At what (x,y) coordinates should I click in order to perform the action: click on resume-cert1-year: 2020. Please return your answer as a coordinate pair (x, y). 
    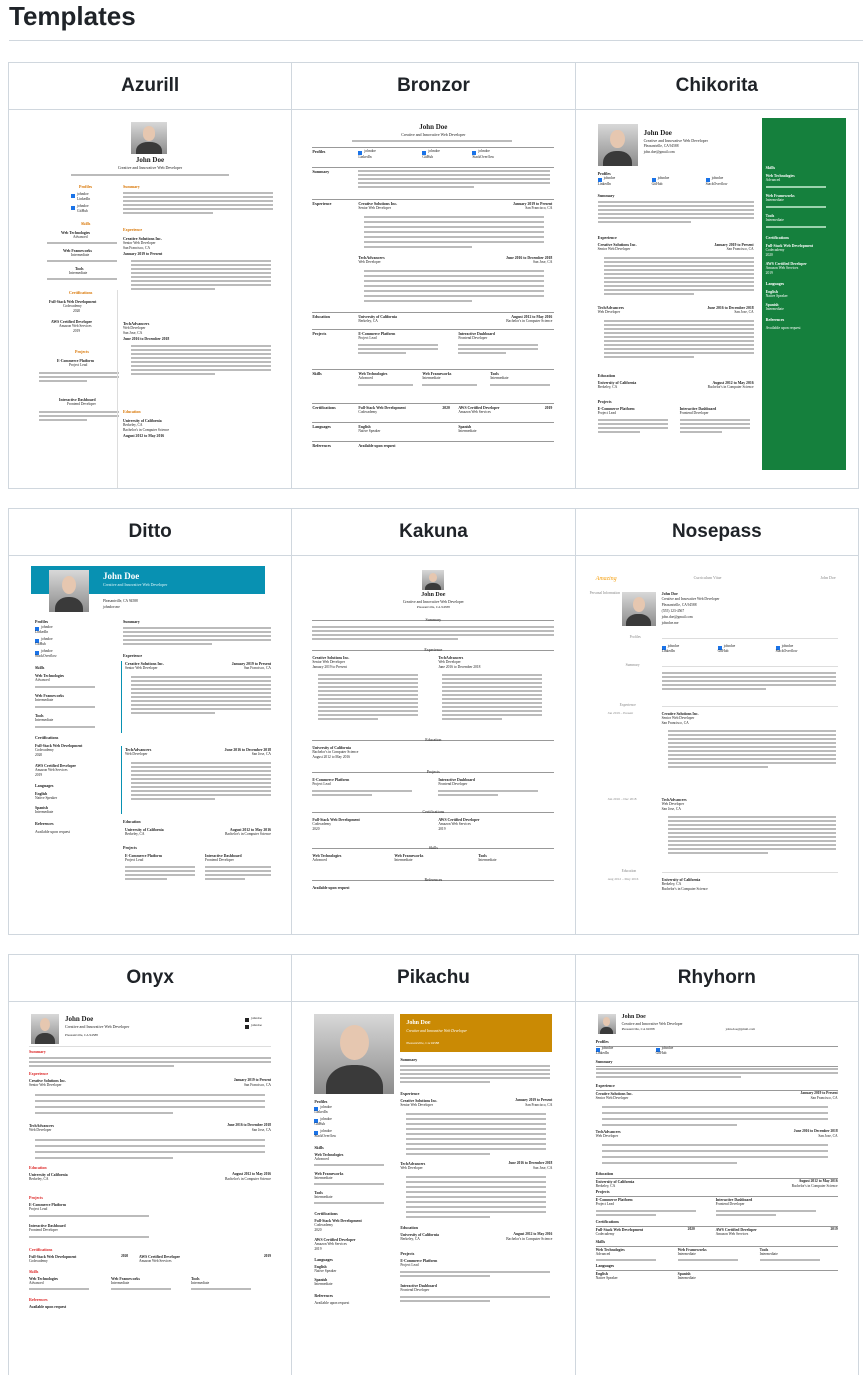
    Looking at the image, I should click on (691, 1229).